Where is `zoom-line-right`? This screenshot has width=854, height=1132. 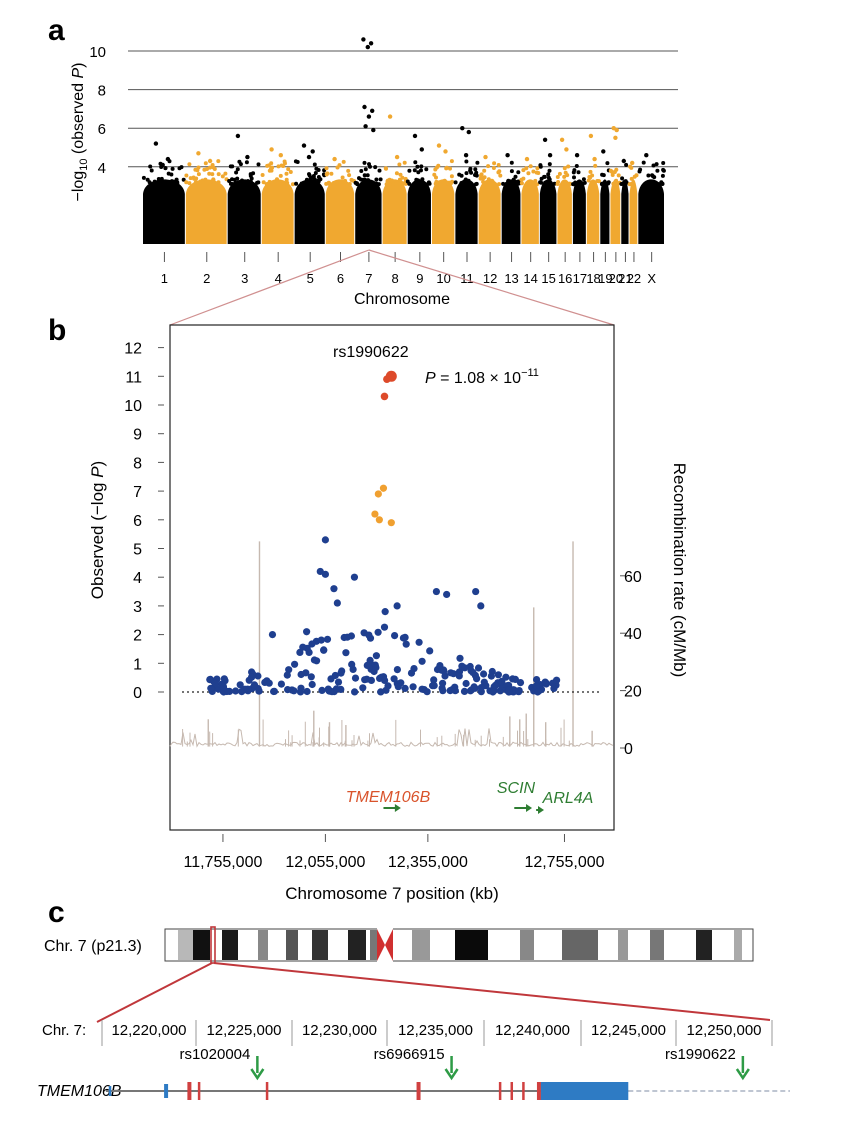 zoom-line-right is located at coordinates (492, 991).